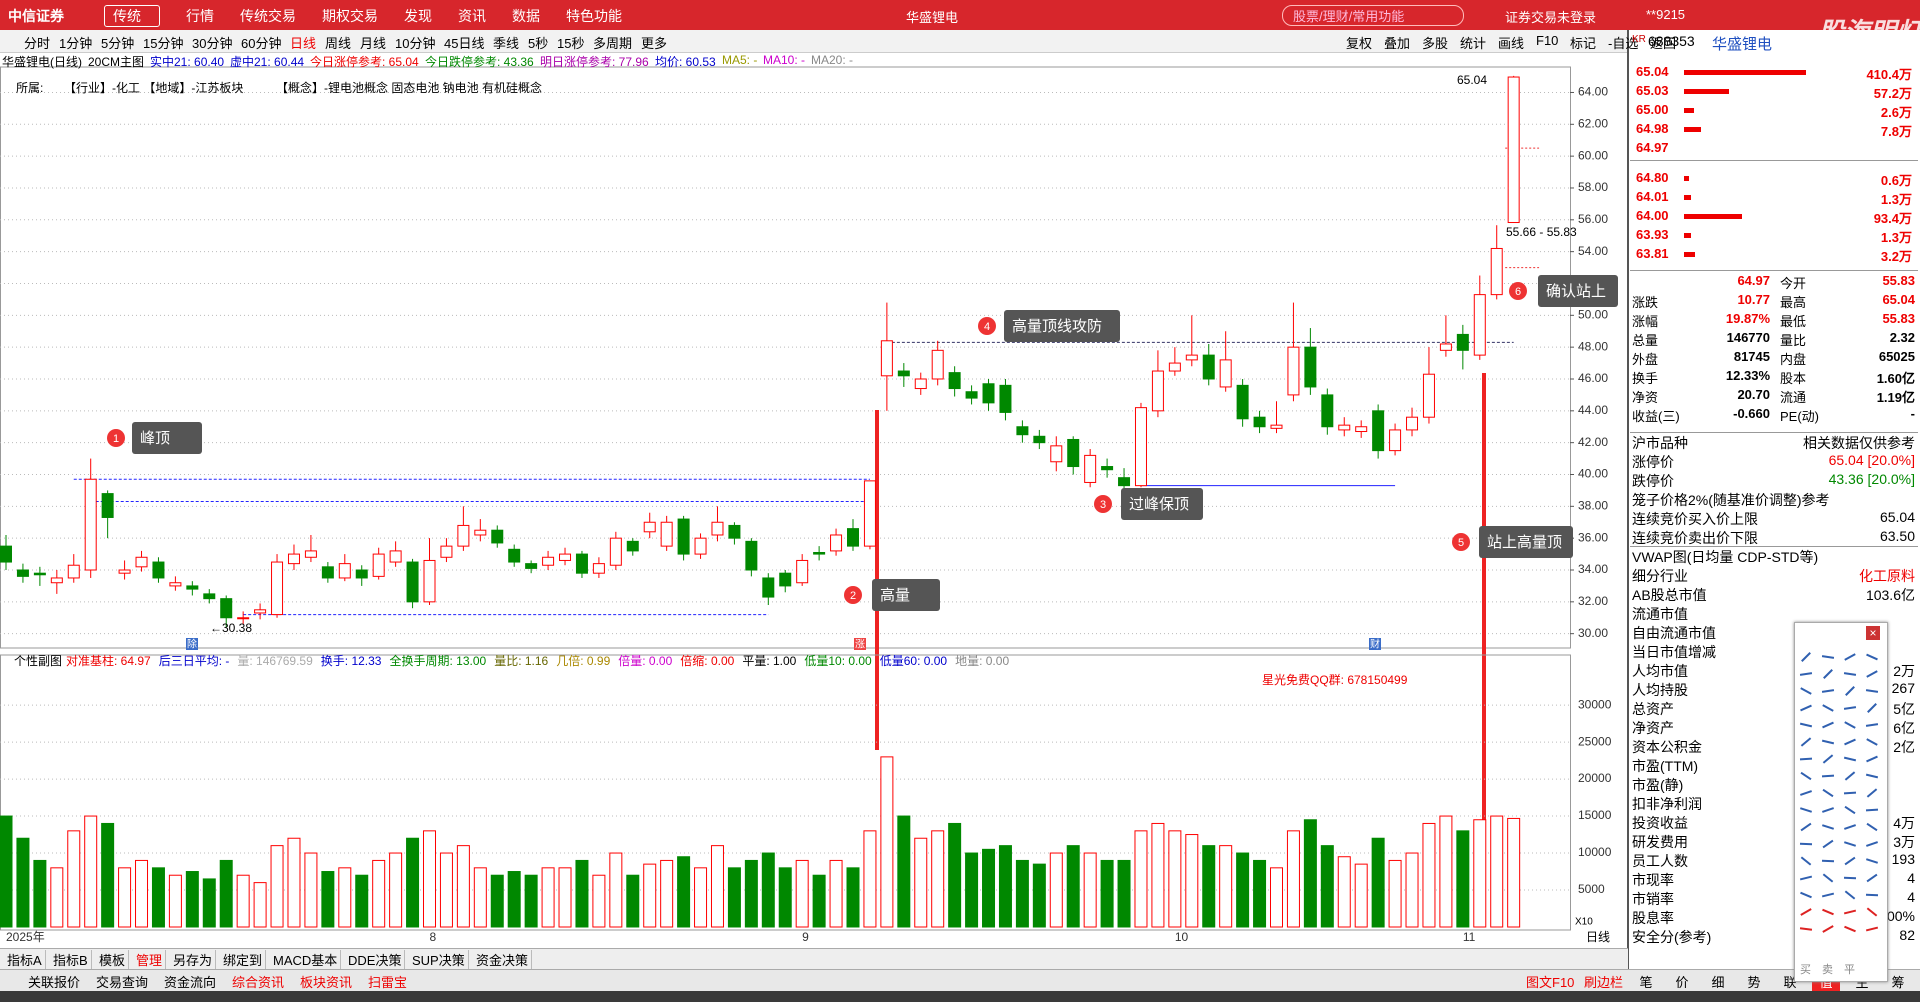 This screenshot has height=1002, width=1920. I want to click on stat-value: 10.77, so click(1753, 299).